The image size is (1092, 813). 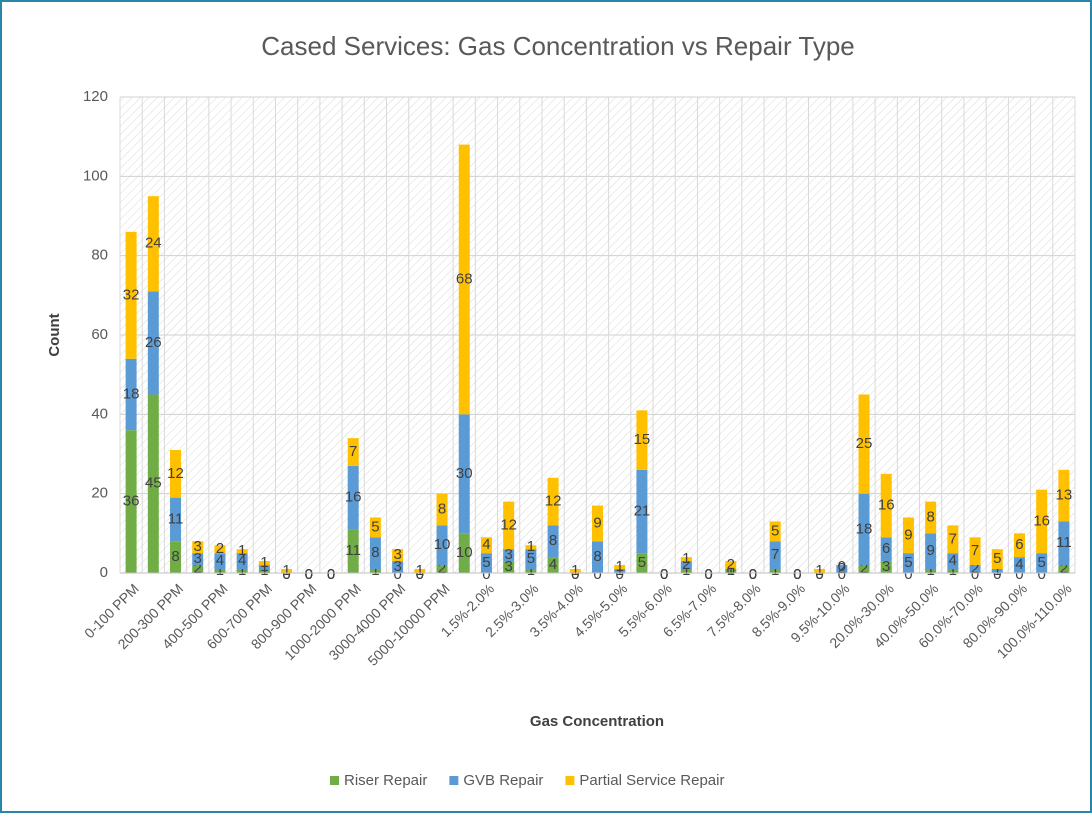 I want to click on x-tick-label: 3000-4000 PPM, so click(x=366, y=621).